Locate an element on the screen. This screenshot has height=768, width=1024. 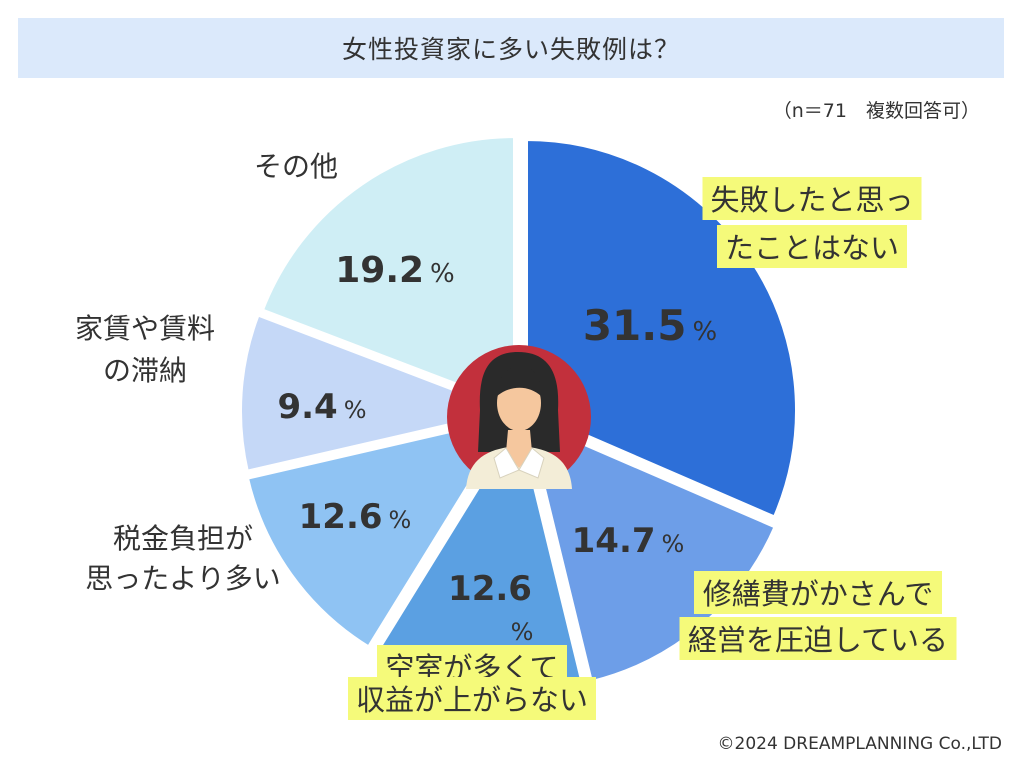
slice-label-2-line-1: 修繕費がかさんで is located at coordinates (818, 594).